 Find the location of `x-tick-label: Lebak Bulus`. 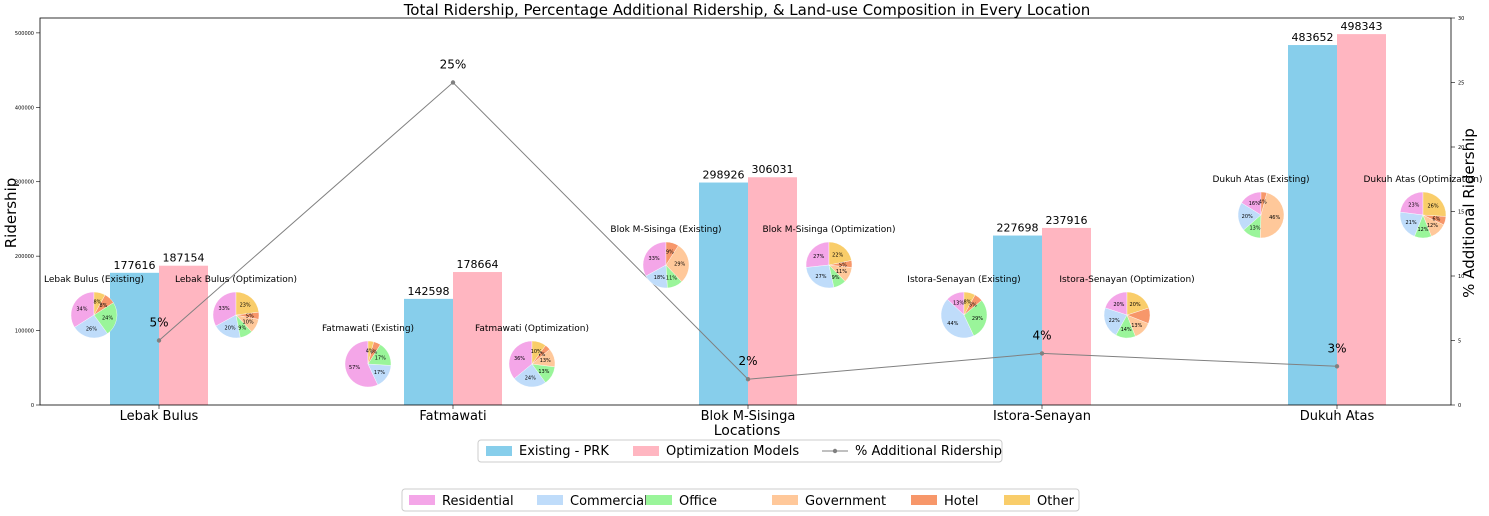

x-tick-label: Lebak Bulus is located at coordinates (159, 416).